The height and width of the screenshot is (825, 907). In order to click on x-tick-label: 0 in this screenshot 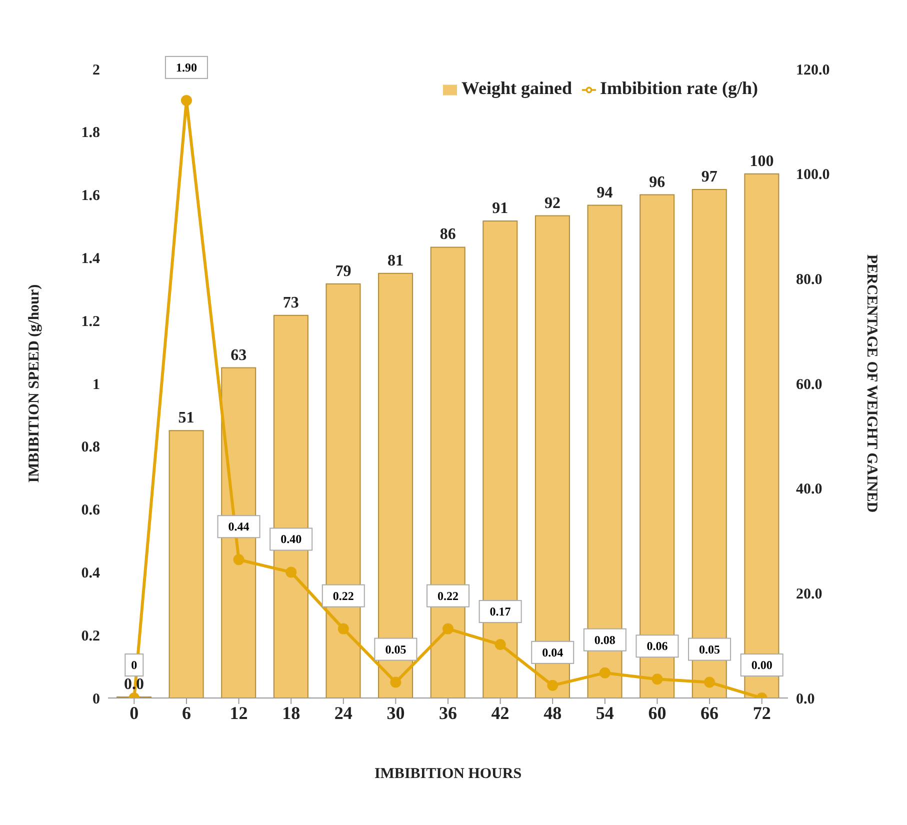, I will do `click(134, 712)`.